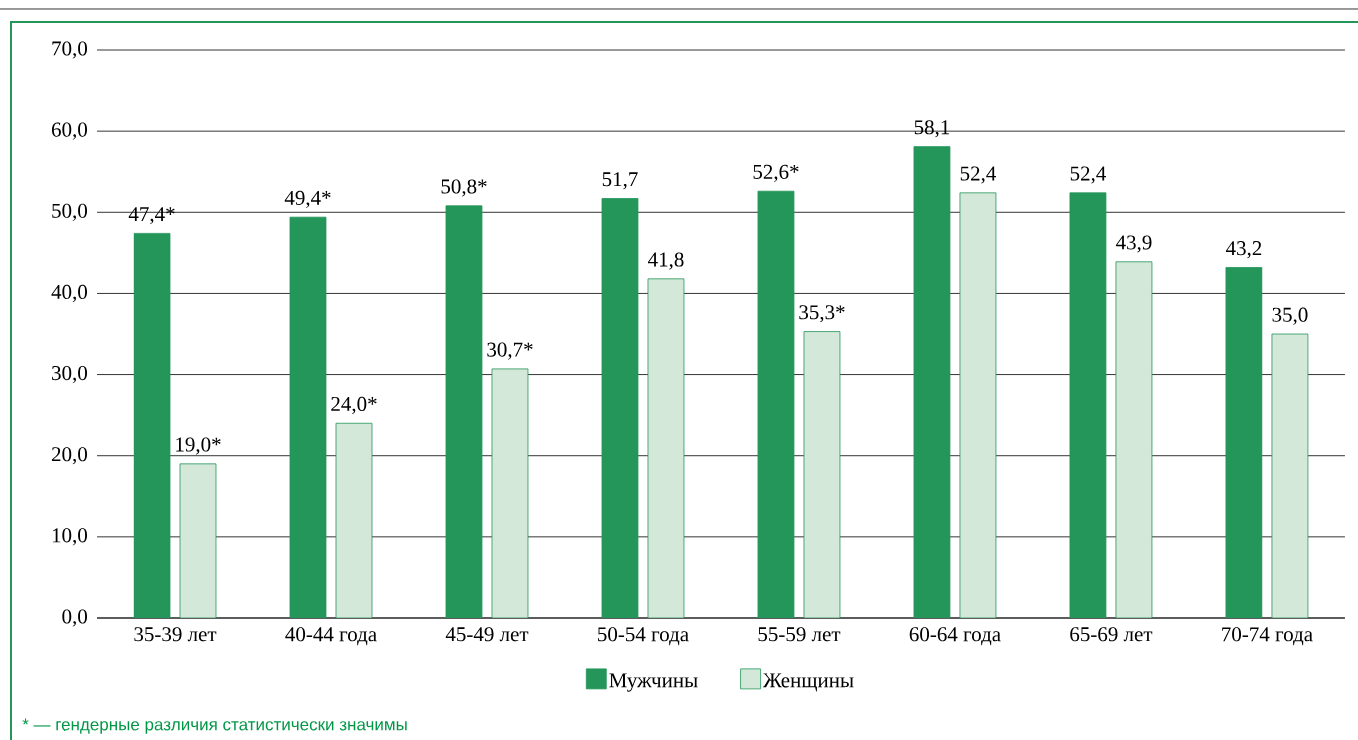 The image size is (1358, 740). What do you see at coordinates (175, 634) in the screenshot?
I see `x-tick-label: 35-39 лет` at bounding box center [175, 634].